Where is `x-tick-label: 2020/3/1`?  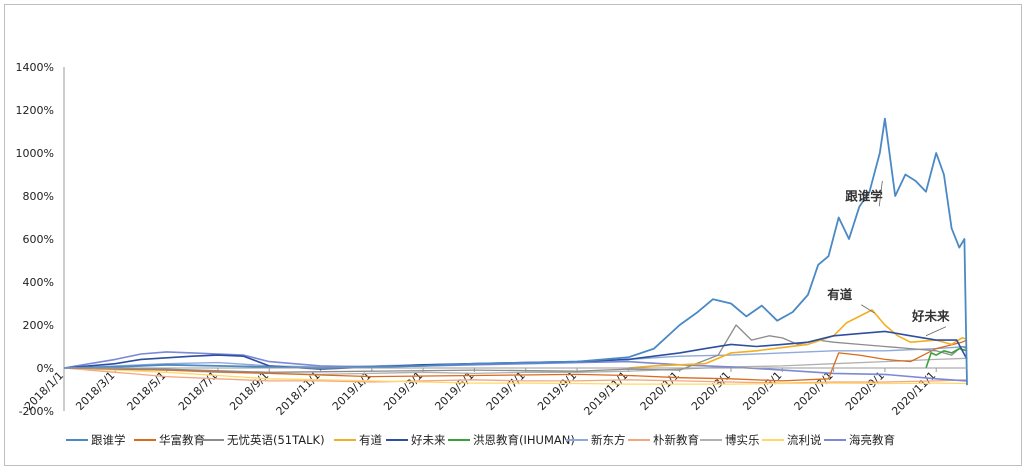
x-tick-label: 2020/3/1 is located at coordinates (711, 391).